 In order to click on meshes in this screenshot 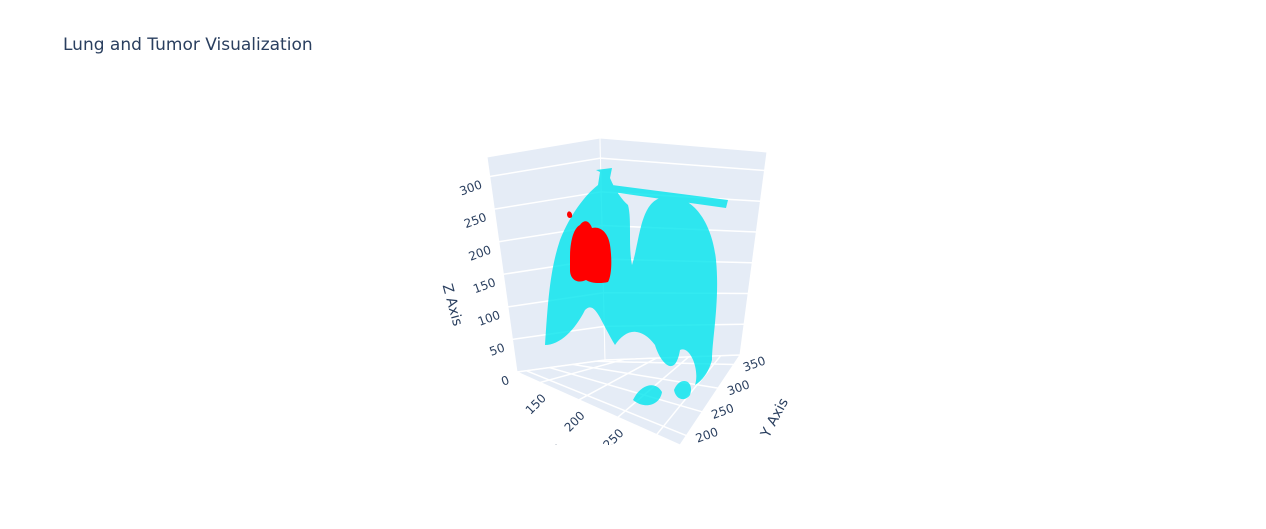, I will do `click(636, 287)`.